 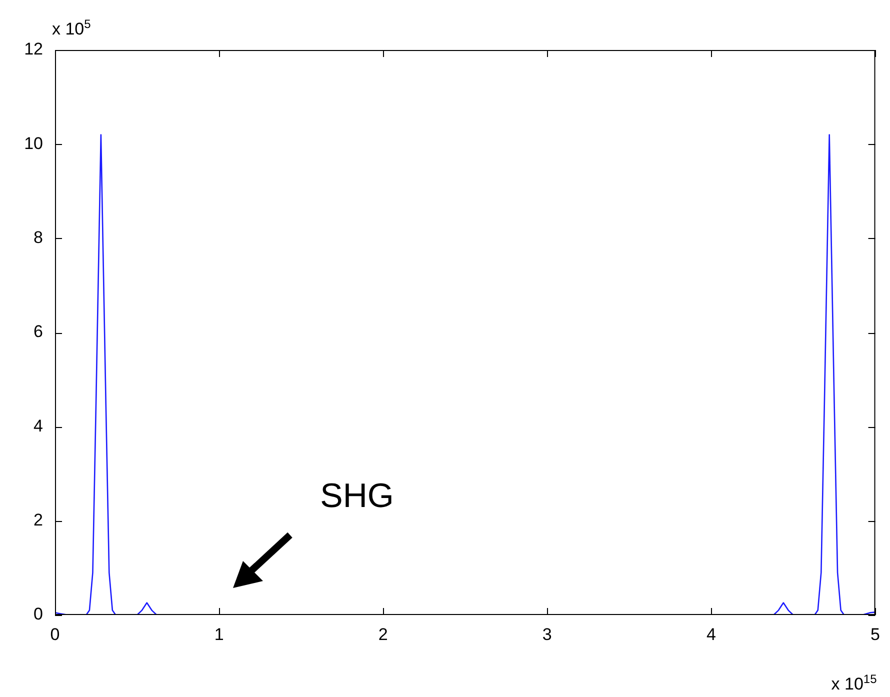 I want to click on y-tick-label: 10, so click(x=33, y=143).